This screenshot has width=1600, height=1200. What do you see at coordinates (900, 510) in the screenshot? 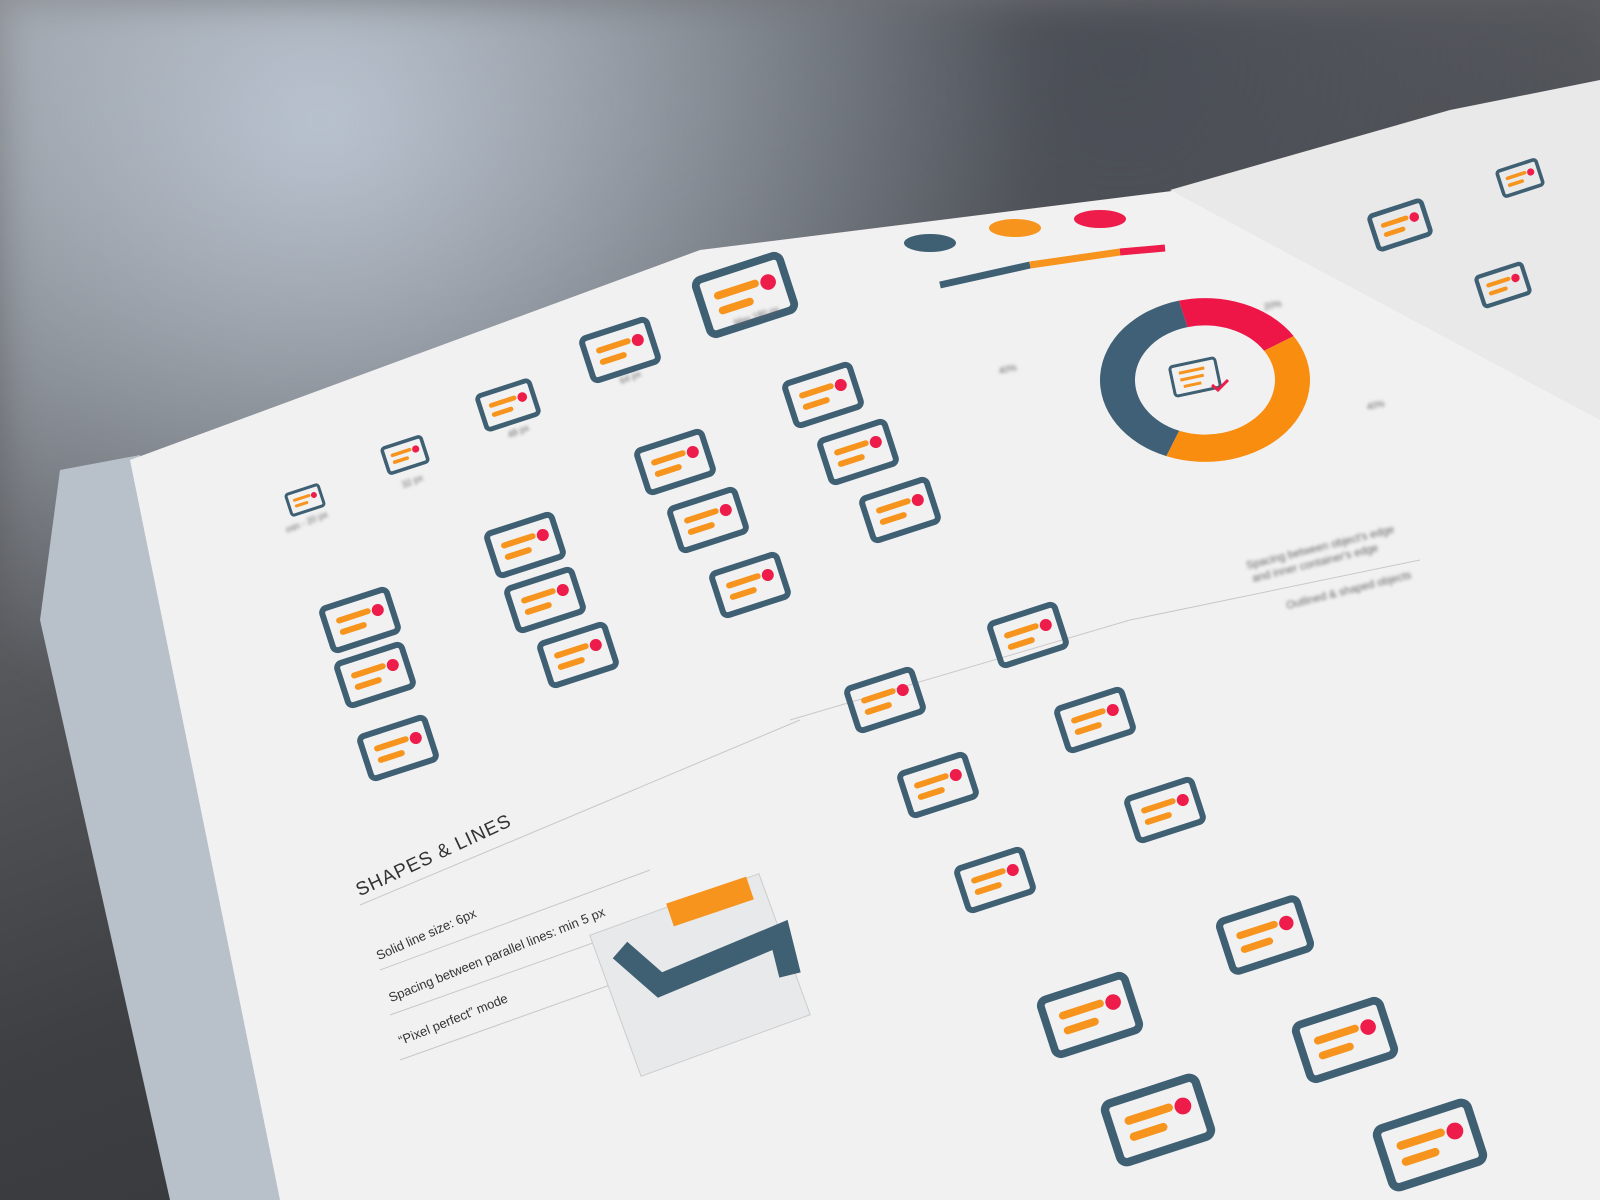
I see `tablet-image-icon` at bounding box center [900, 510].